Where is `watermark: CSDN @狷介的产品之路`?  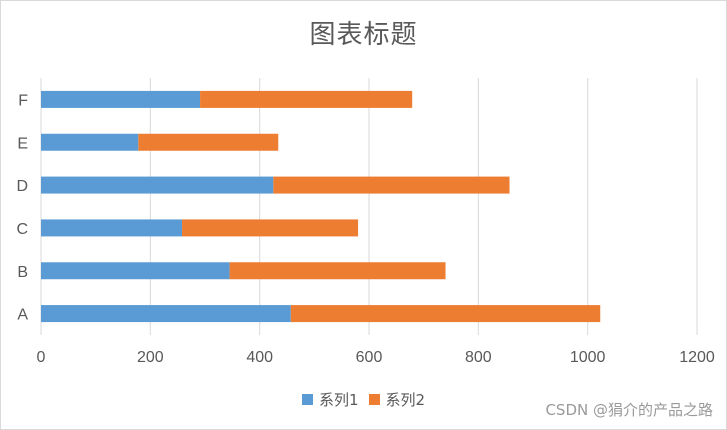
watermark: CSDN @狷介的产品之路 is located at coordinates (629, 410).